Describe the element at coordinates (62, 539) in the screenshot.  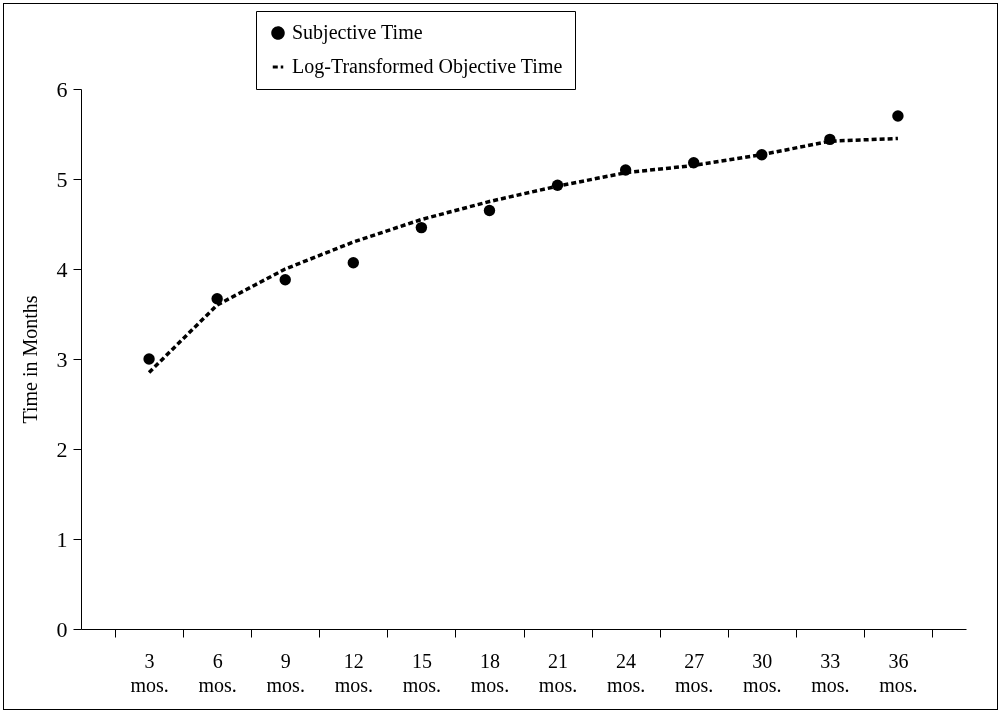
I see `y-tick-label: 1` at that location.